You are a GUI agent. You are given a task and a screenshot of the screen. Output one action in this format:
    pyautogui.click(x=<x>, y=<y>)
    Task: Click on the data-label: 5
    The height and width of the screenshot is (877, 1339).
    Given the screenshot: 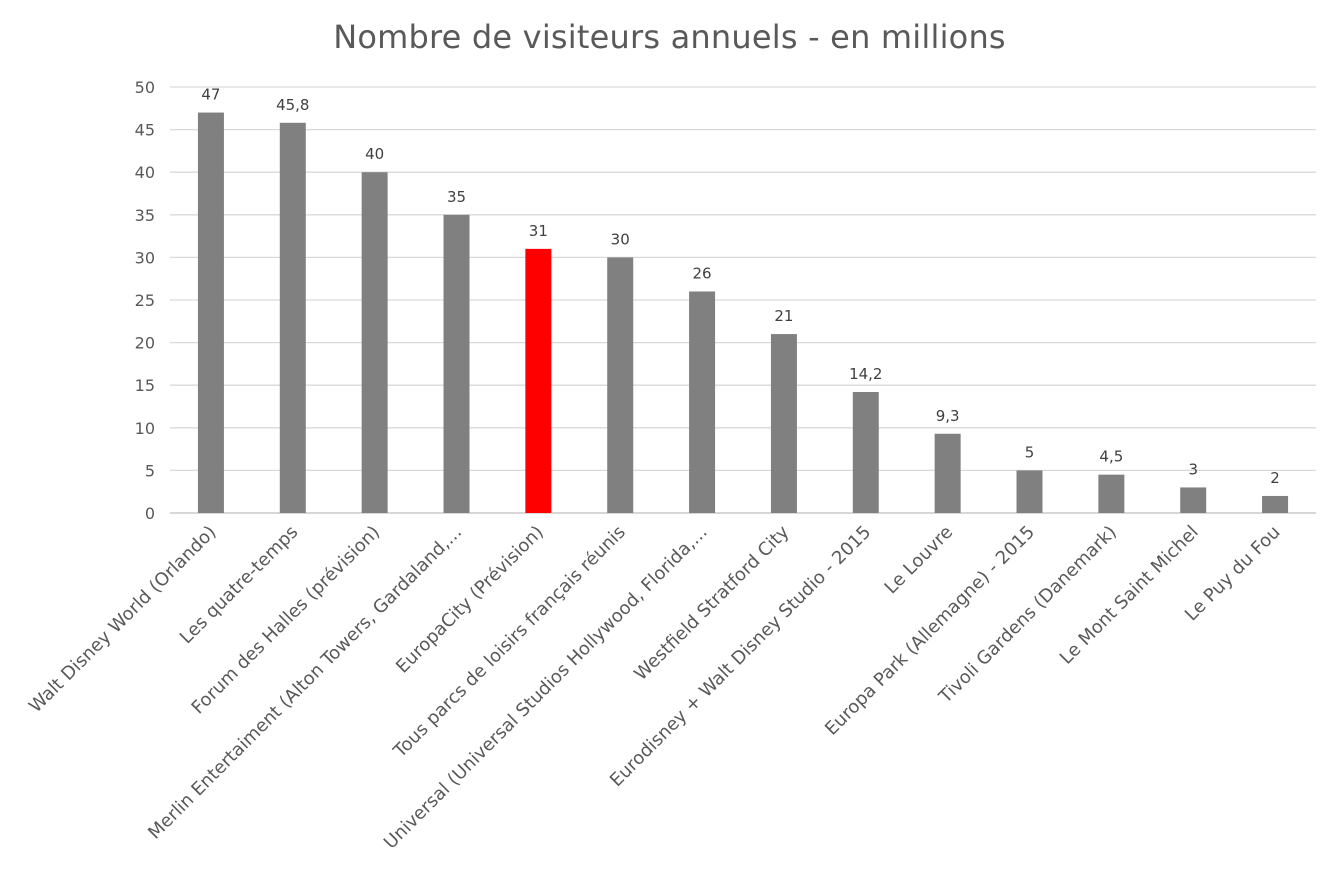 What is the action you would take?
    pyautogui.click(x=1030, y=452)
    